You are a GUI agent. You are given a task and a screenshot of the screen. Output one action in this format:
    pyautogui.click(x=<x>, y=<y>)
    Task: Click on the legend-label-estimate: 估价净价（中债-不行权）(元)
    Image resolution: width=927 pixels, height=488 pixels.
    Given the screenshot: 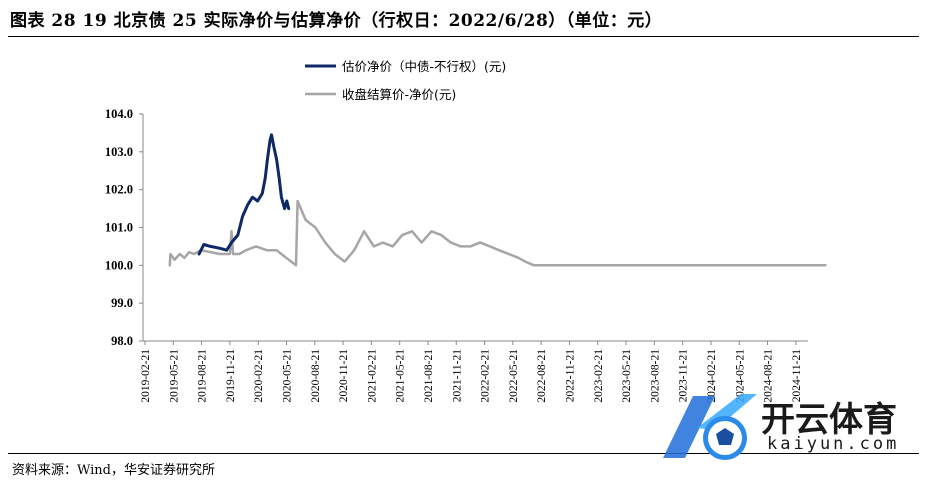 What is the action you would take?
    pyautogui.click(x=424, y=66)
    